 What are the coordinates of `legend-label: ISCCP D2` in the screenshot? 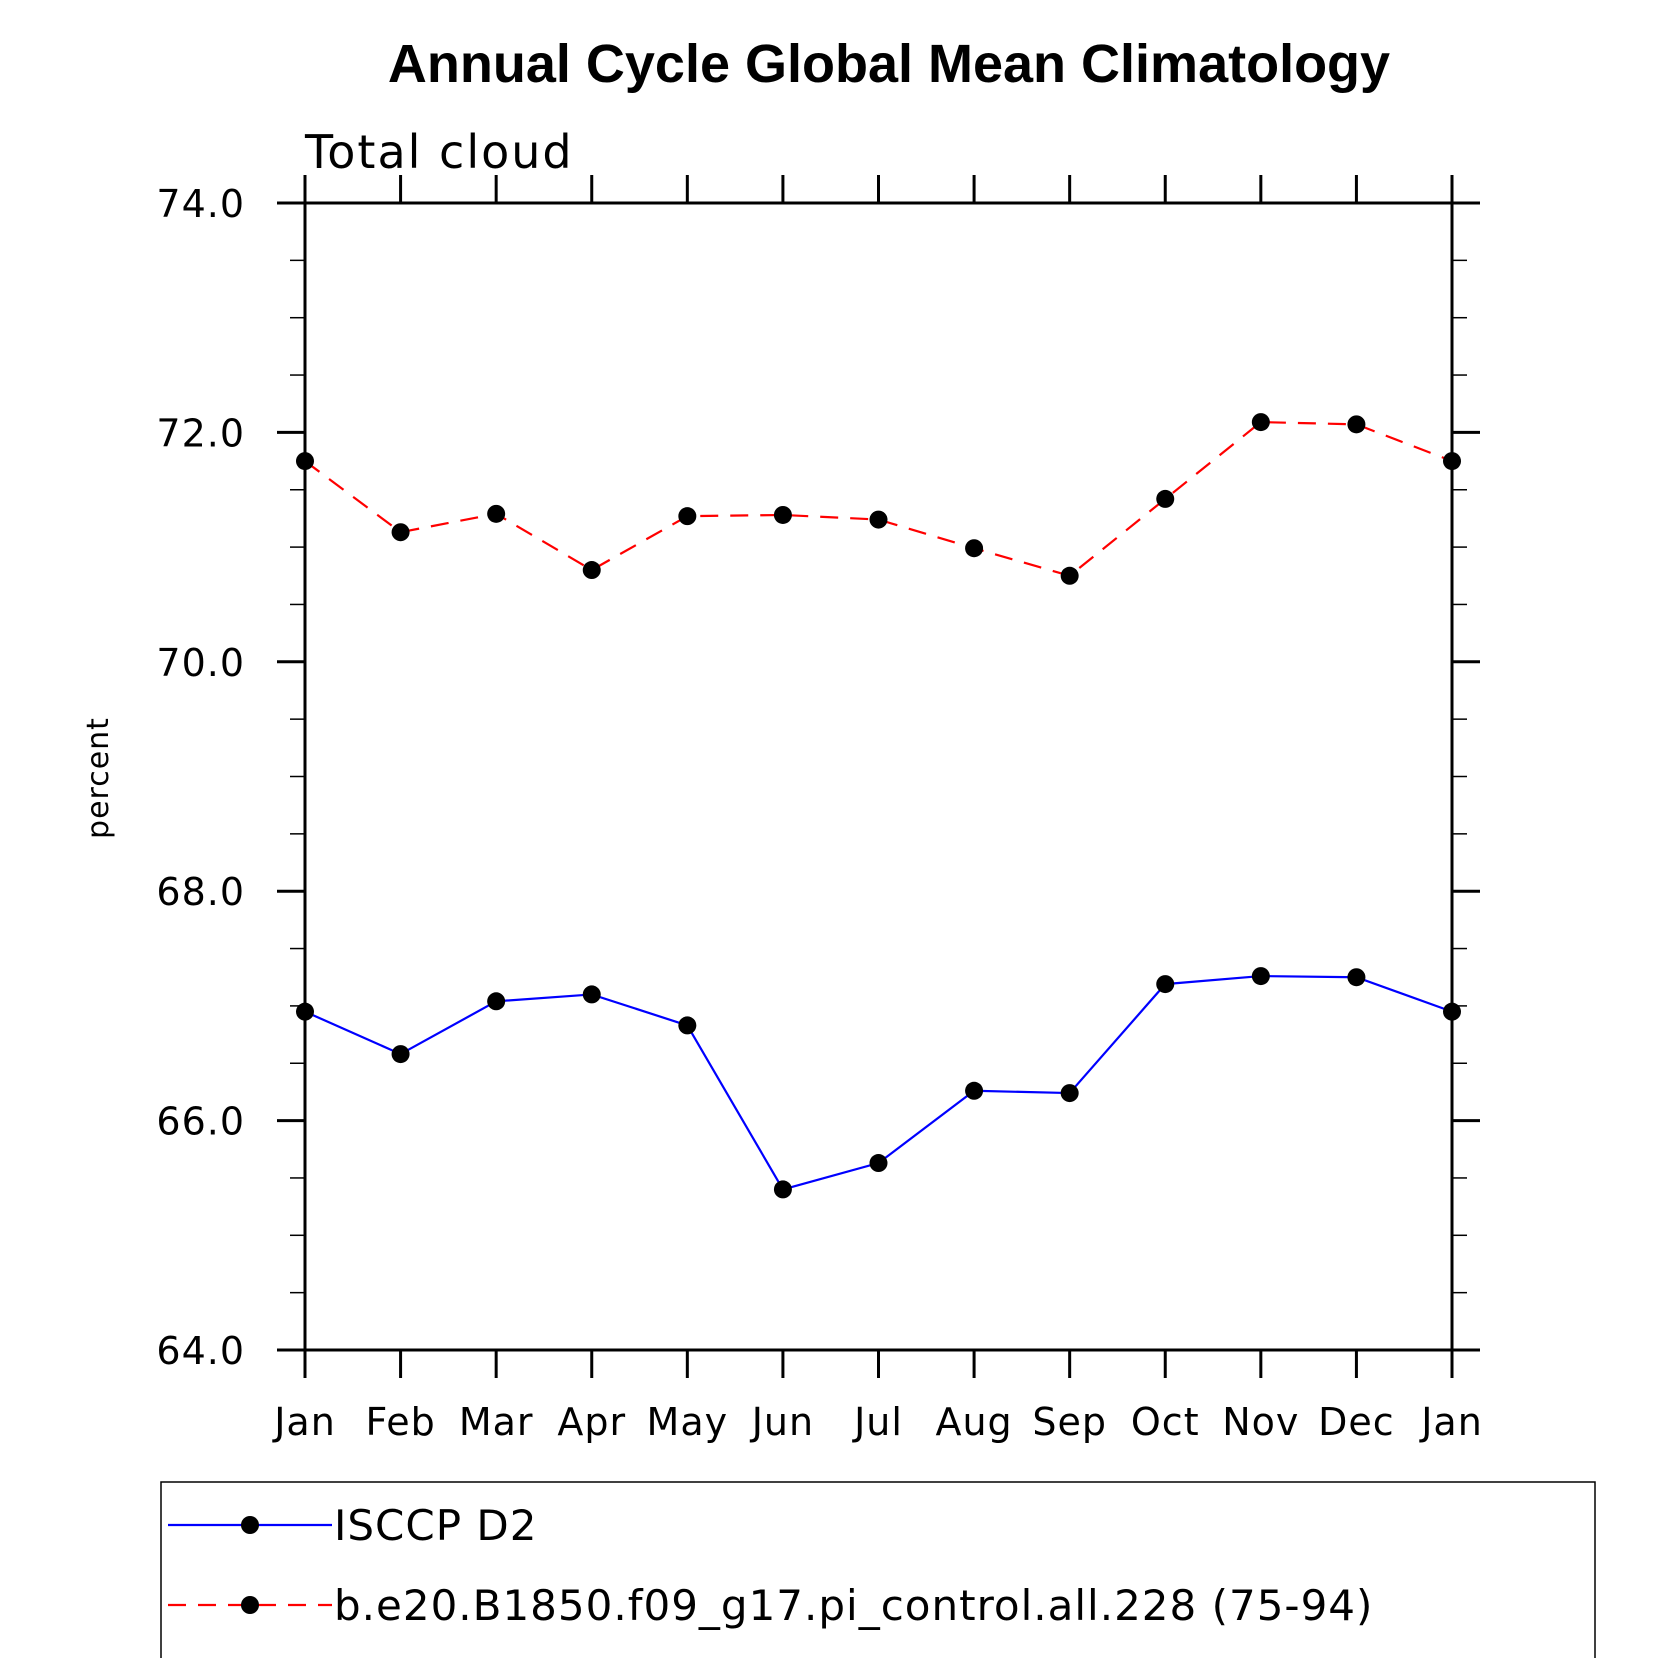 It's located at (435, 1525).